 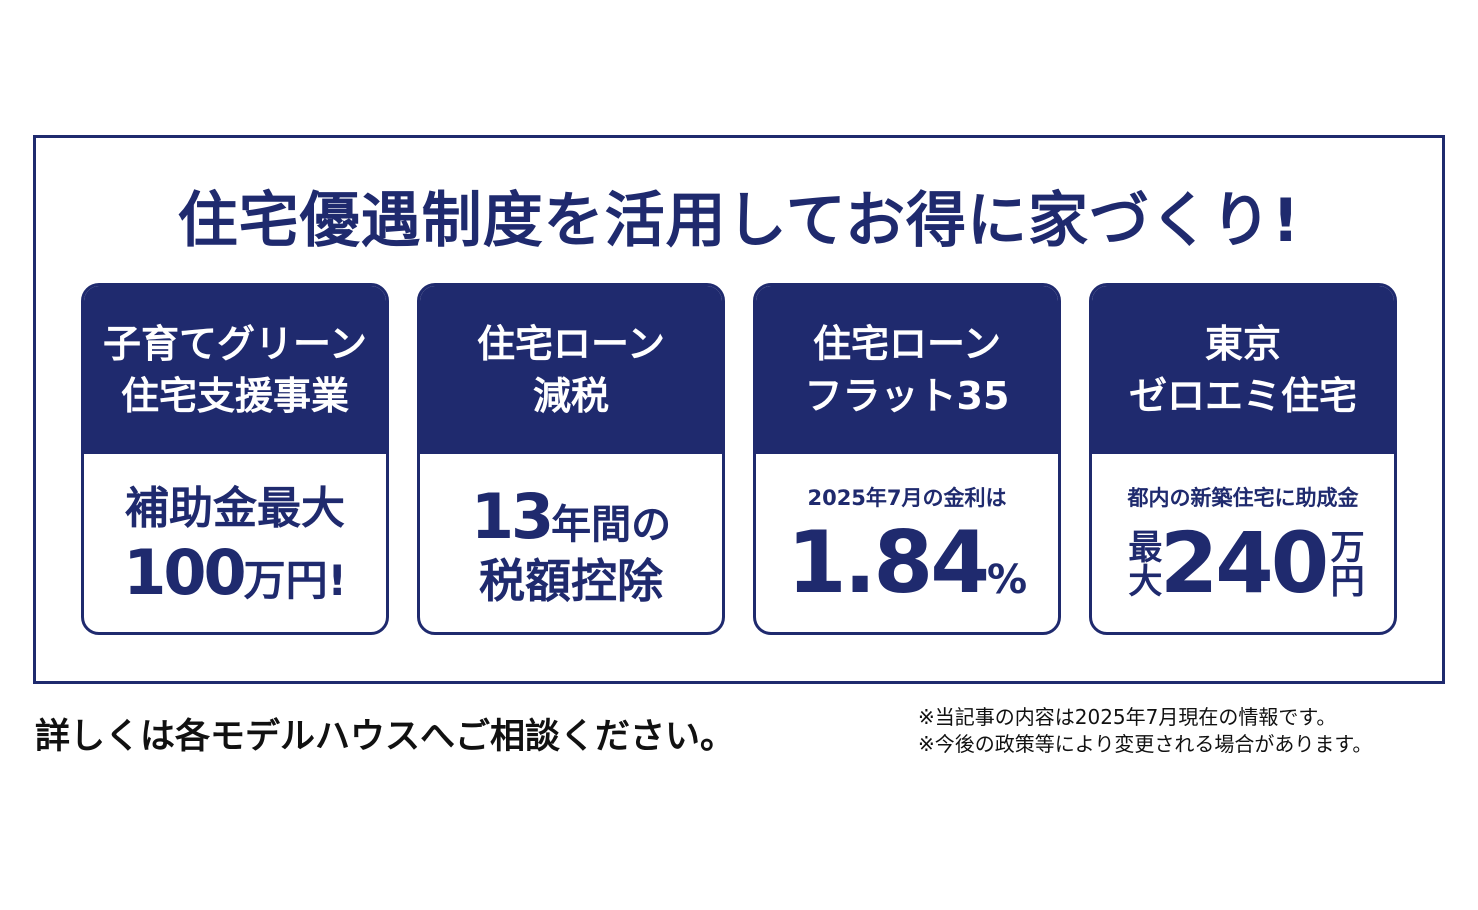 What do you see at coordinates (295, 580) in the screenshot?
I see `unit: 万円!` at bounding box center [295, 580].